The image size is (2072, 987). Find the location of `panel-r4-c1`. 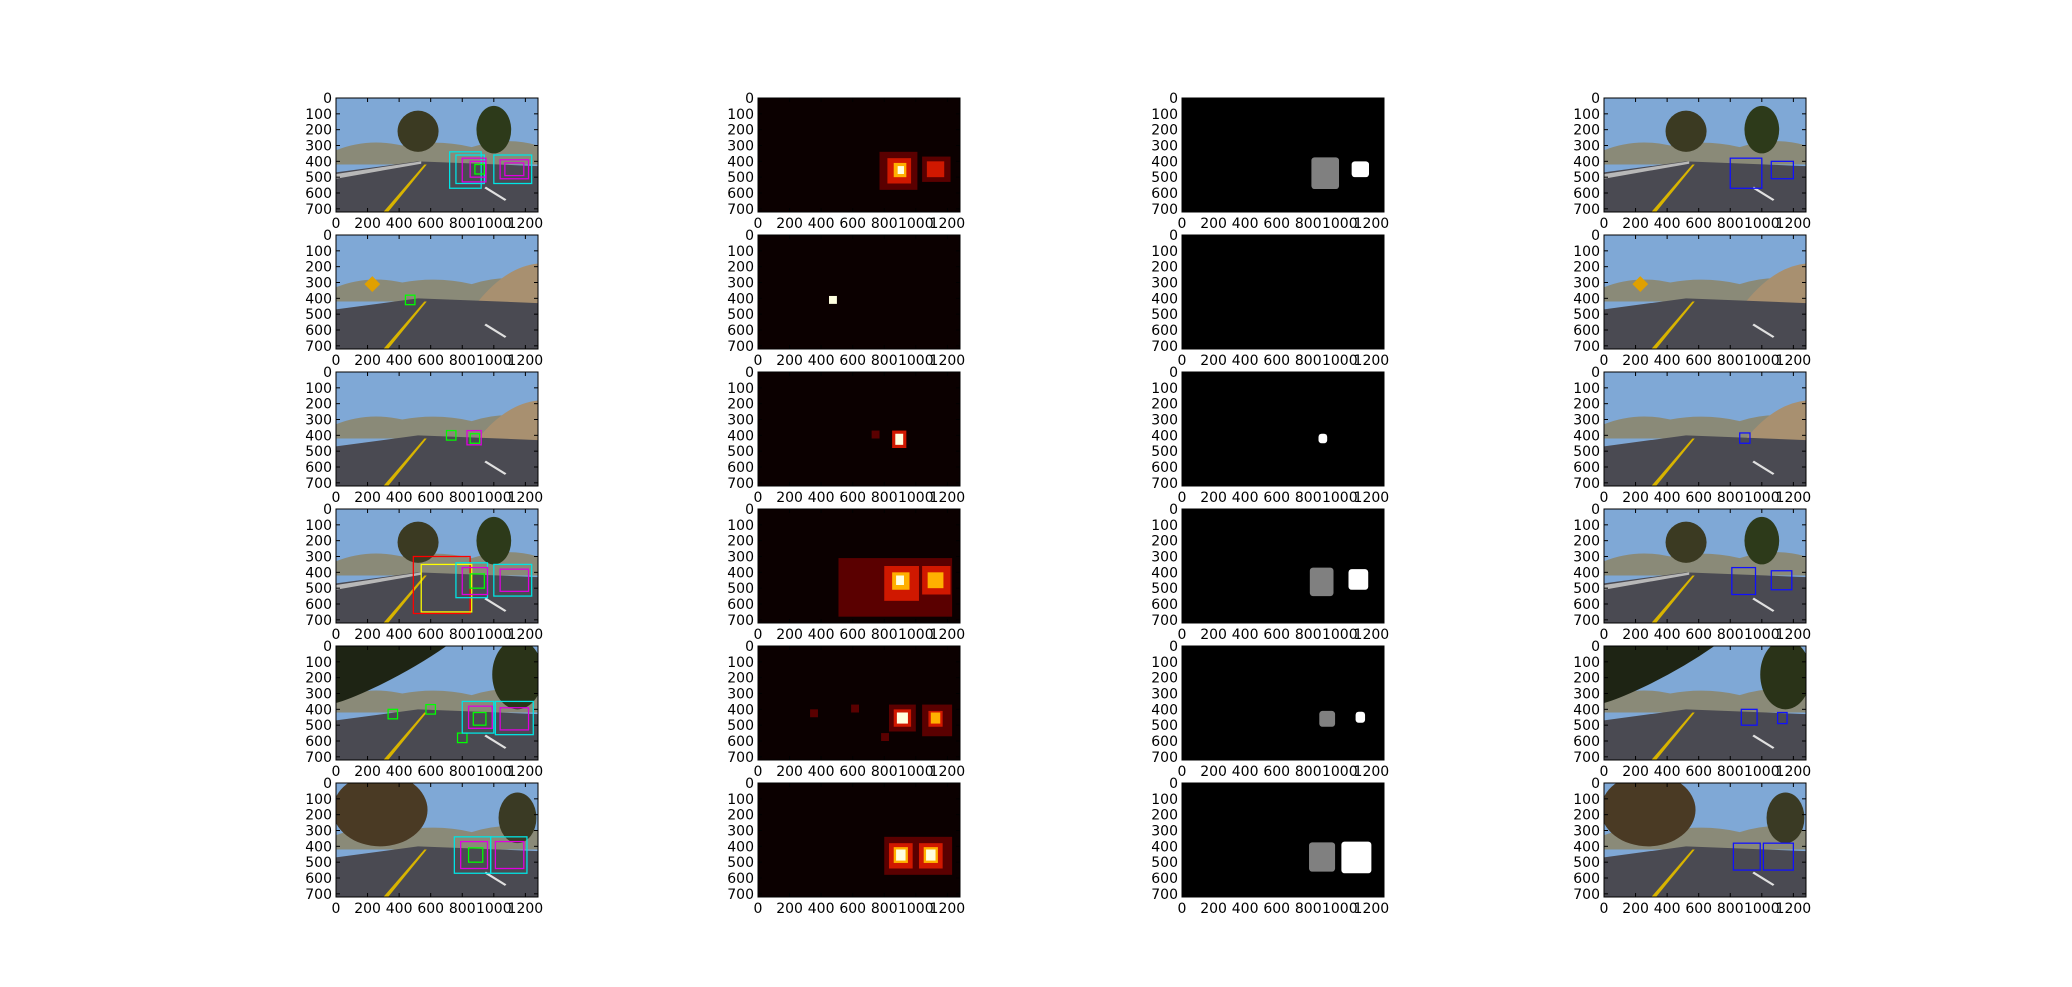

panel-r4-c1 is located at coordinates (437, 566).